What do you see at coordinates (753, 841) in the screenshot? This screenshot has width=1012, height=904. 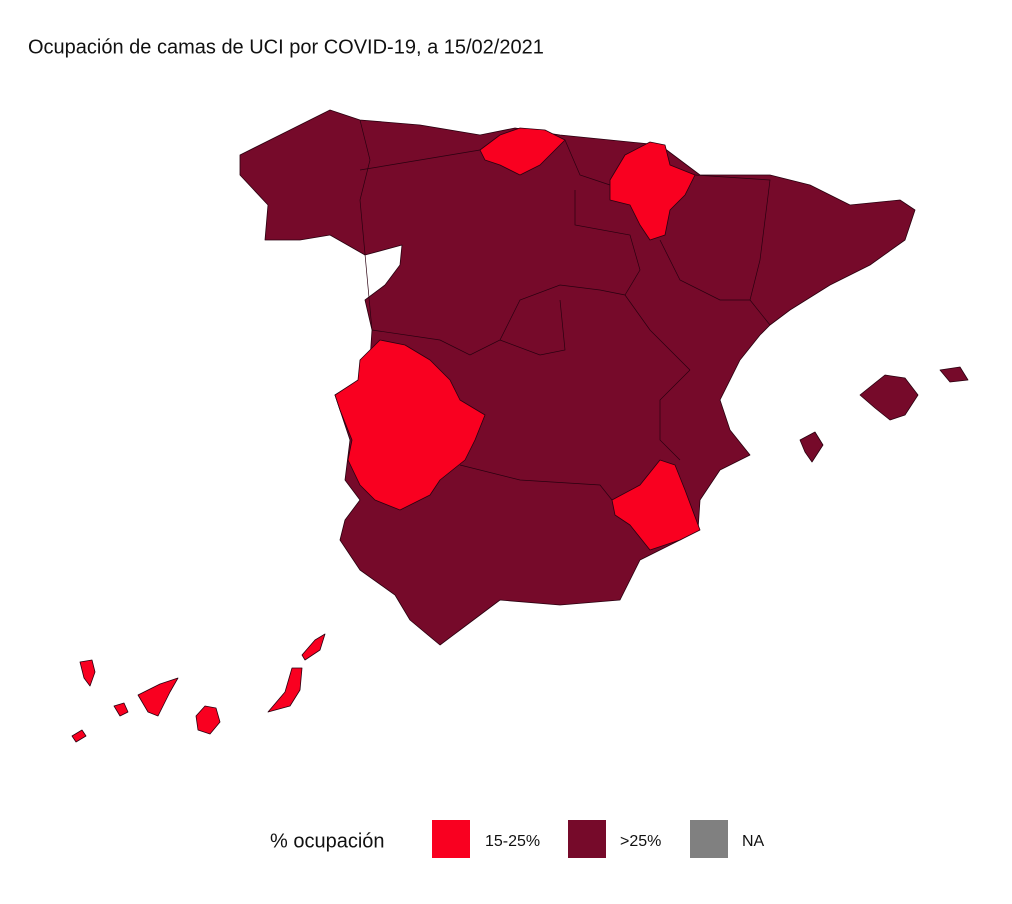 I see `legend-label: NA` at bounding box center [753, 841].